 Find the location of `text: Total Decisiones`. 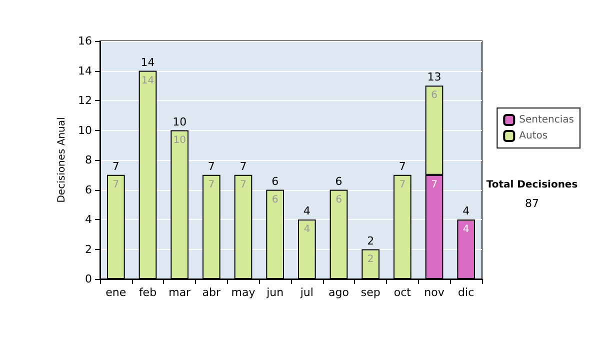

text: Total Decisiones is located at coordinates (532, 185).